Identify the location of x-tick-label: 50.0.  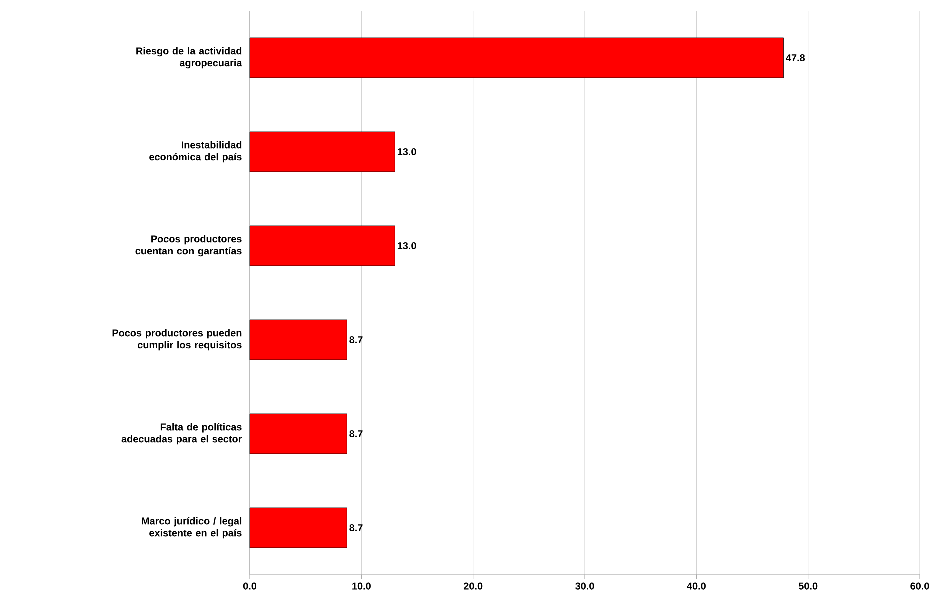
(808, 586).